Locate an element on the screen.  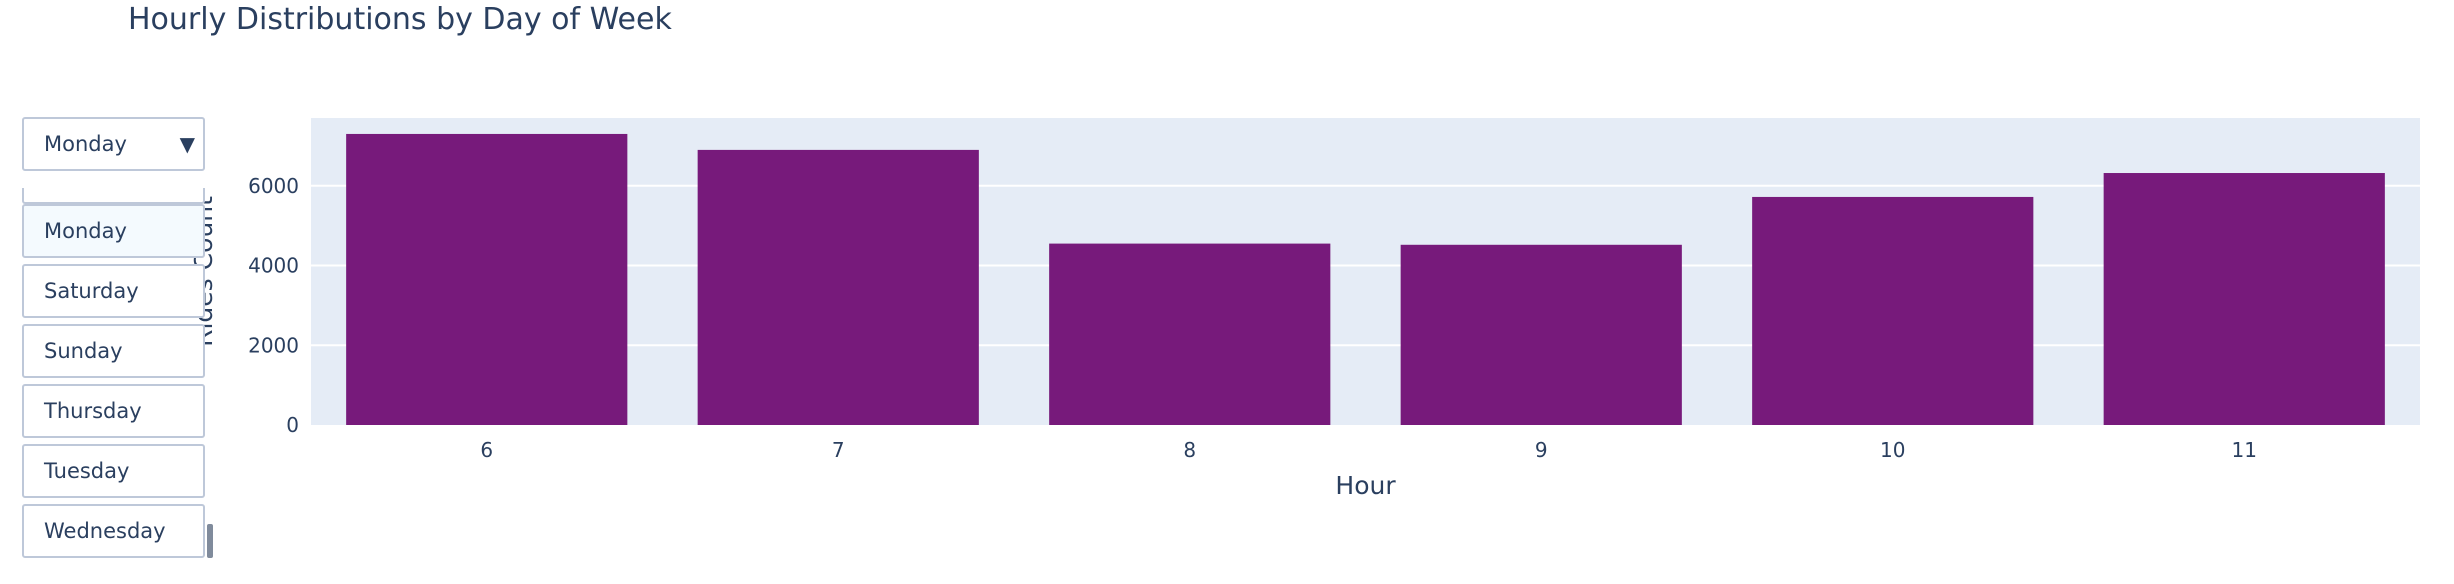
x-tick-label: 7 is located at coordinates (838, 450).